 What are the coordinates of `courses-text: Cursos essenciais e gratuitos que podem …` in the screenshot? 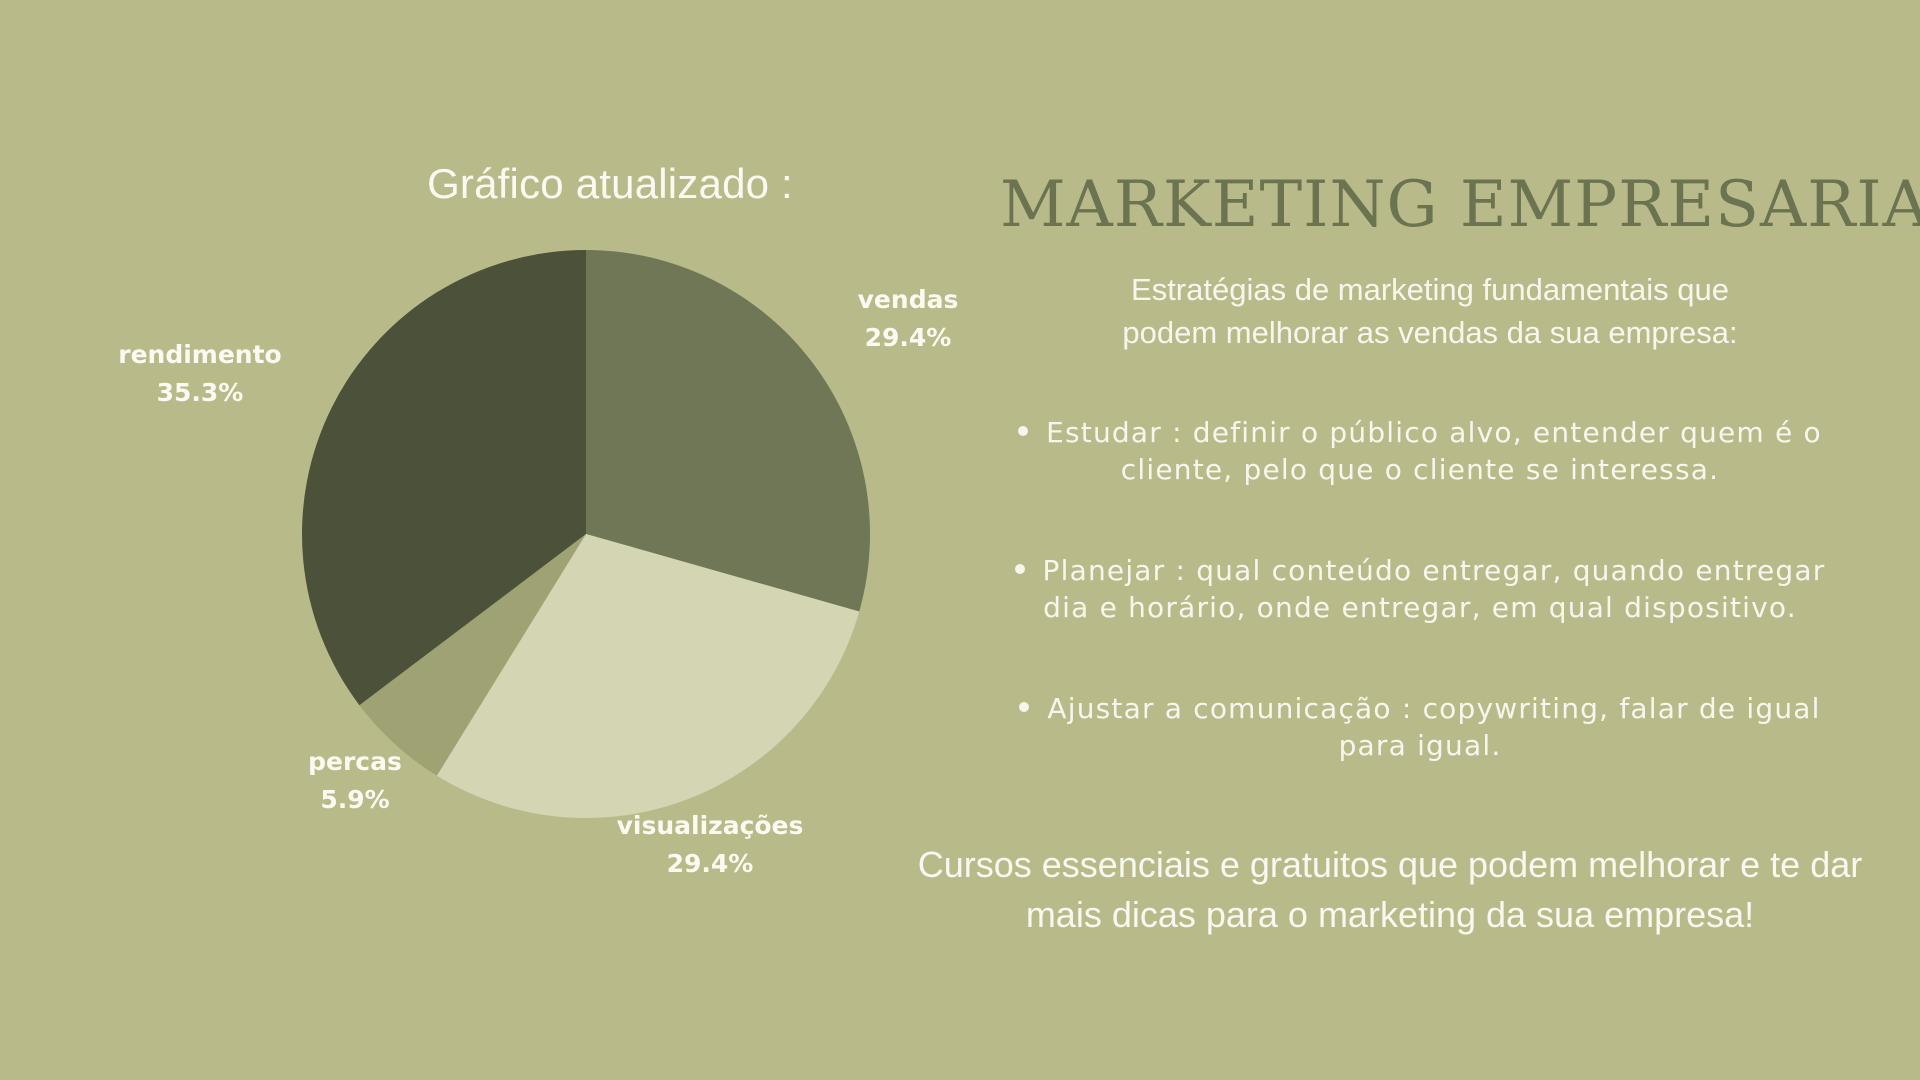 It's located at (1390, 890).